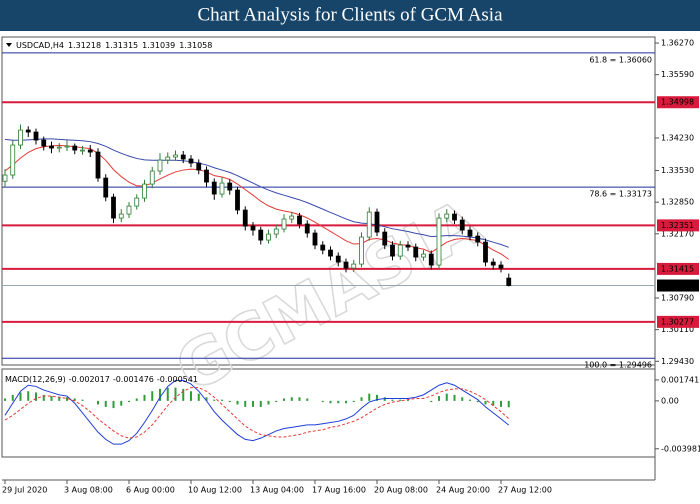  I want to click on y-tick-label: 1.33530, so click(677, 170).